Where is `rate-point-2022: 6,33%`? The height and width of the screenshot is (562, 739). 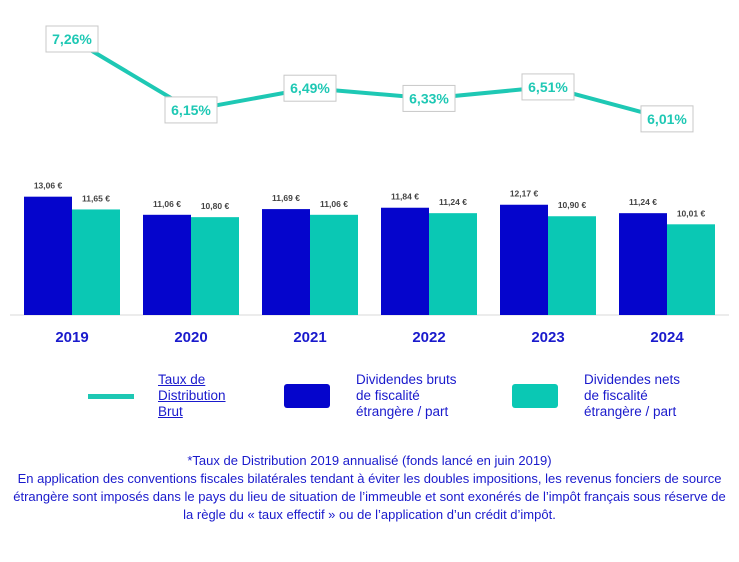 rate-point-2022: 6,33% is located at coordinates (429, 98).